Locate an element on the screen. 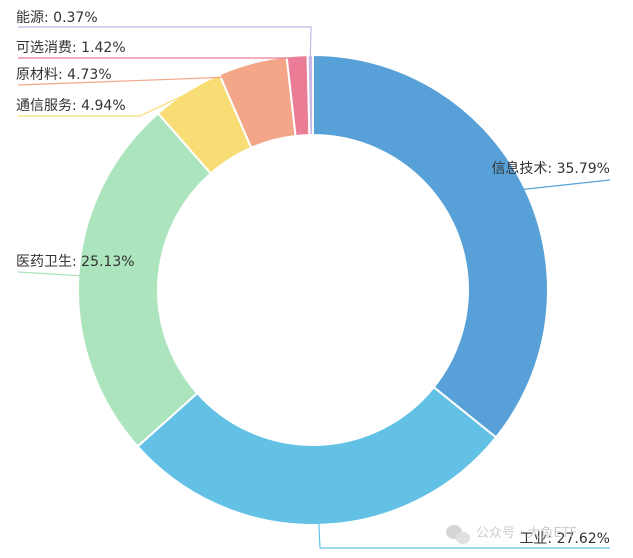  slice-label-3: 医药卫生: 25.13% is located at coordinates (75, 262).